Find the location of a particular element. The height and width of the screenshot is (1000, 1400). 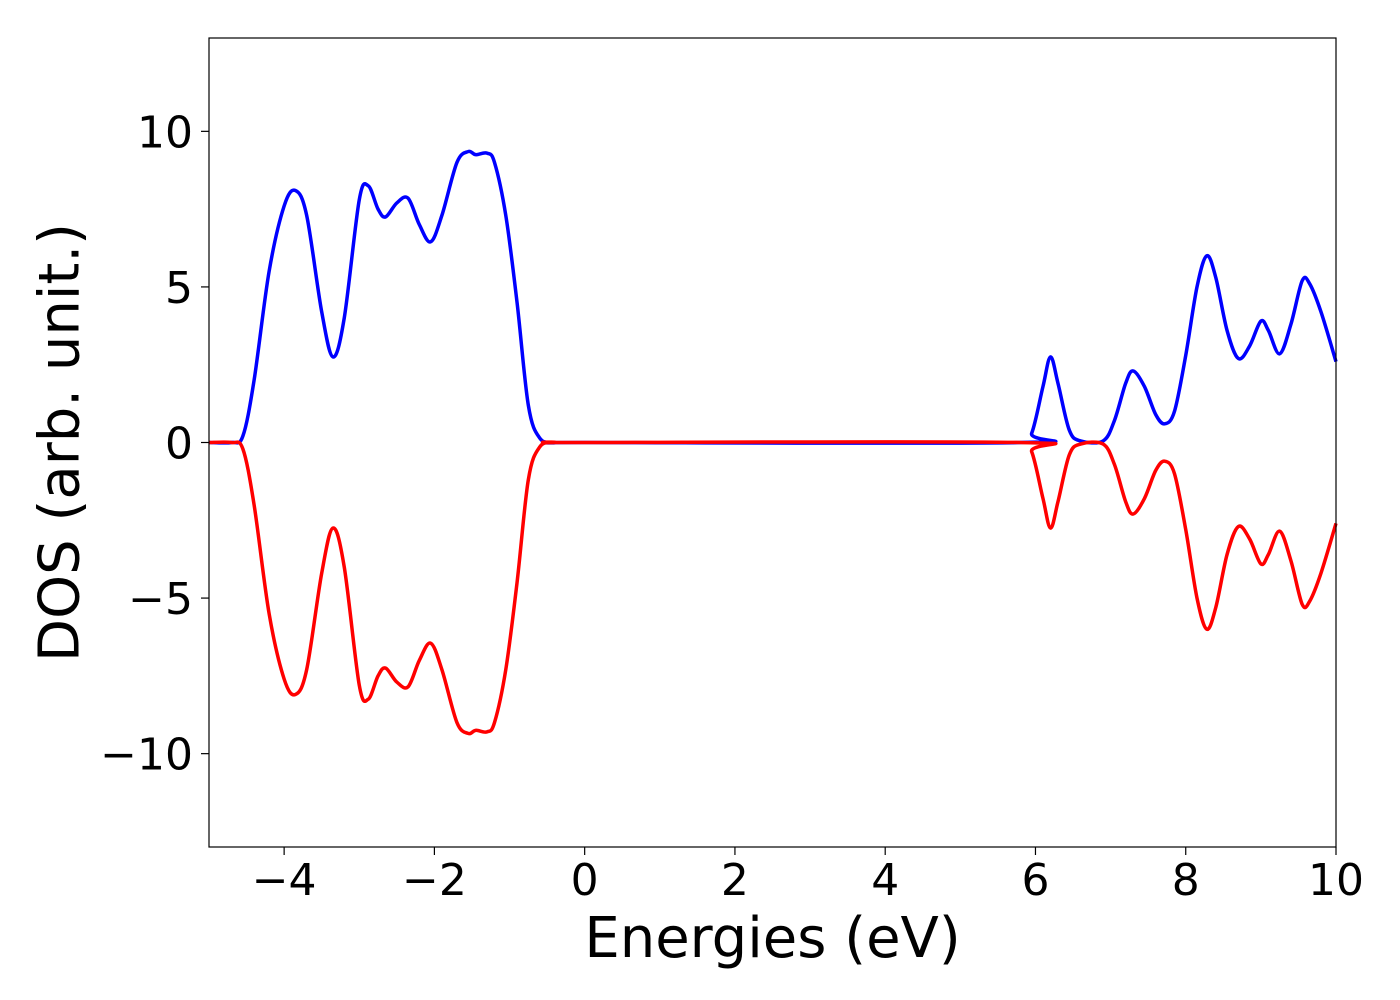

y-tick-label: 10 is located at coordinates (165, 132).